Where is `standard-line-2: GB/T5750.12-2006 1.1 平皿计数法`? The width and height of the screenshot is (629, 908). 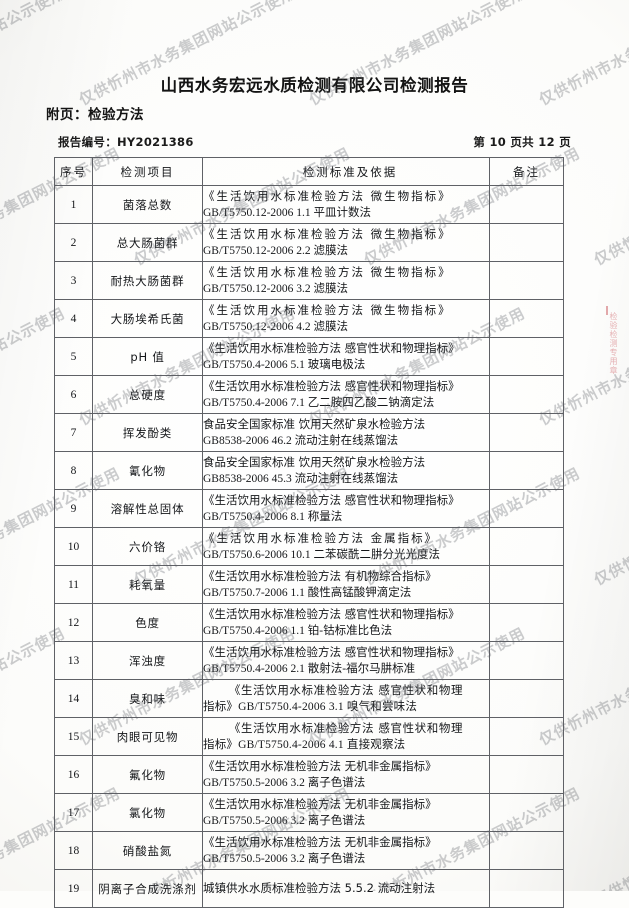 standard-line-2: GB/T5750.12-2006 1.1 平皿计数法 is located at coordinates (287, 212).